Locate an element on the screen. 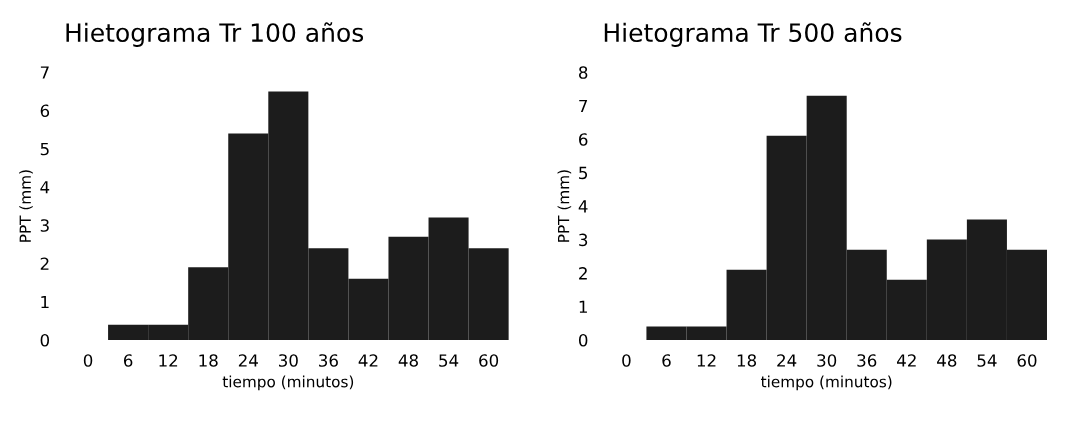 This screenshot has width=1067, height=425. chart-title: Hietograma Tr 100 años is located at coordinates (215, 34).